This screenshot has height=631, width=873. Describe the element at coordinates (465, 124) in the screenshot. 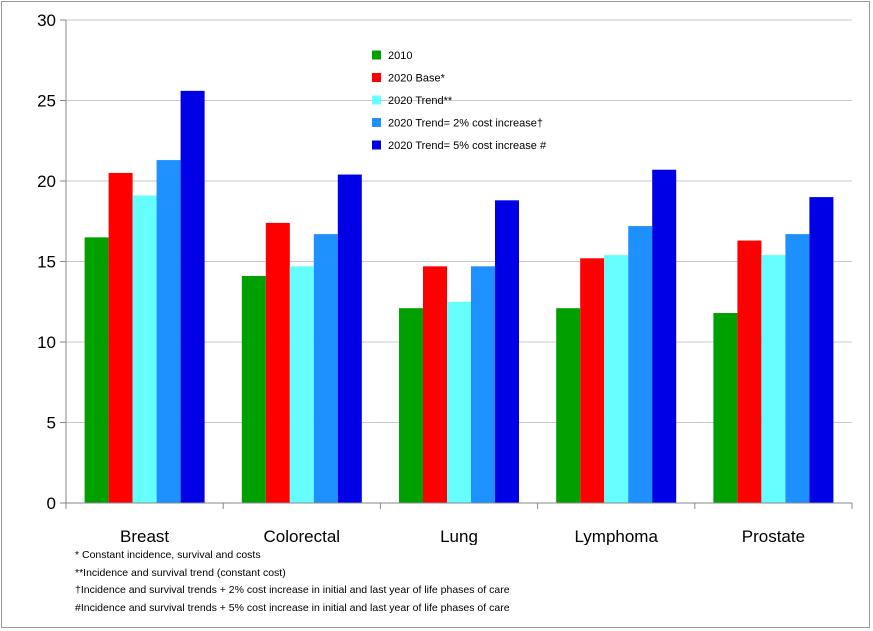

I see `legend-label: 2020 Trend= 2% cost increase†` at that location.